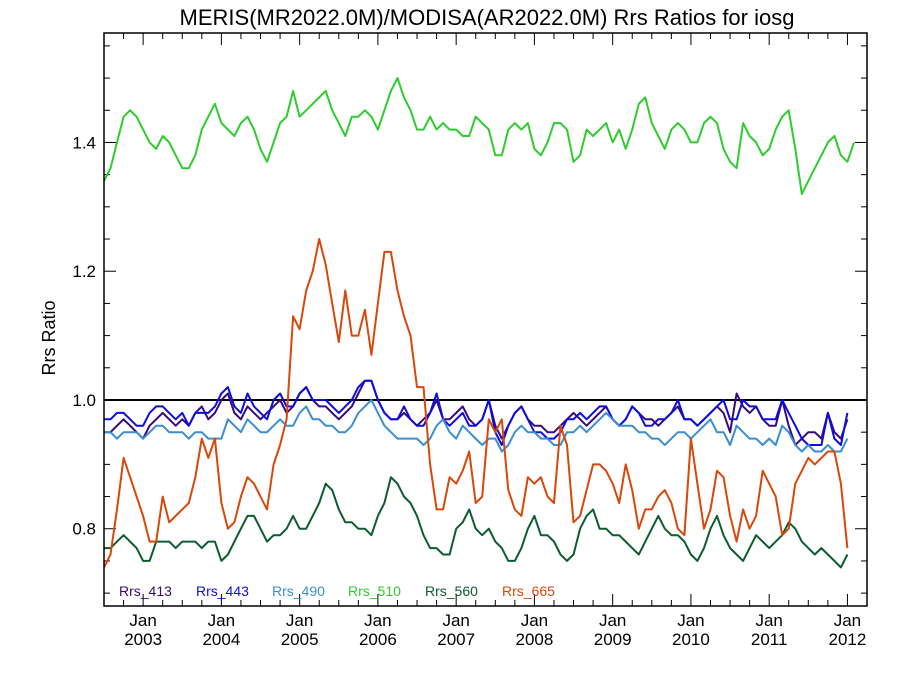 This screenshot has width=900, height=675. What do you see at coordinates (49, 337) in the screenshot?
I see `y-axis-label: Rrs Ratio` at bounding box center [49, 337].